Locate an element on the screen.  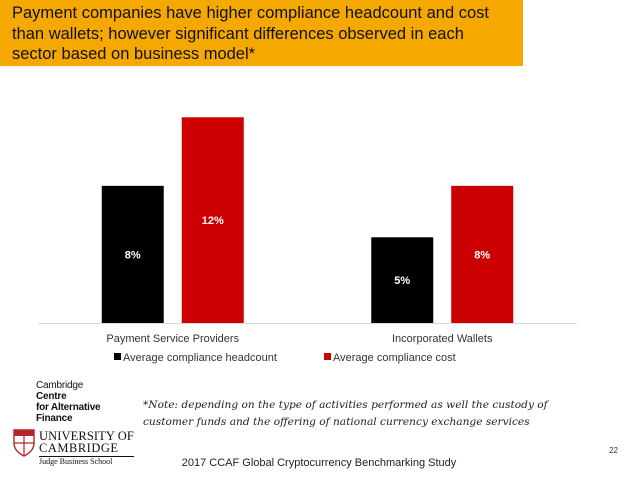
legend-label: Average compliance headcount is located at coordinates (200, 358).